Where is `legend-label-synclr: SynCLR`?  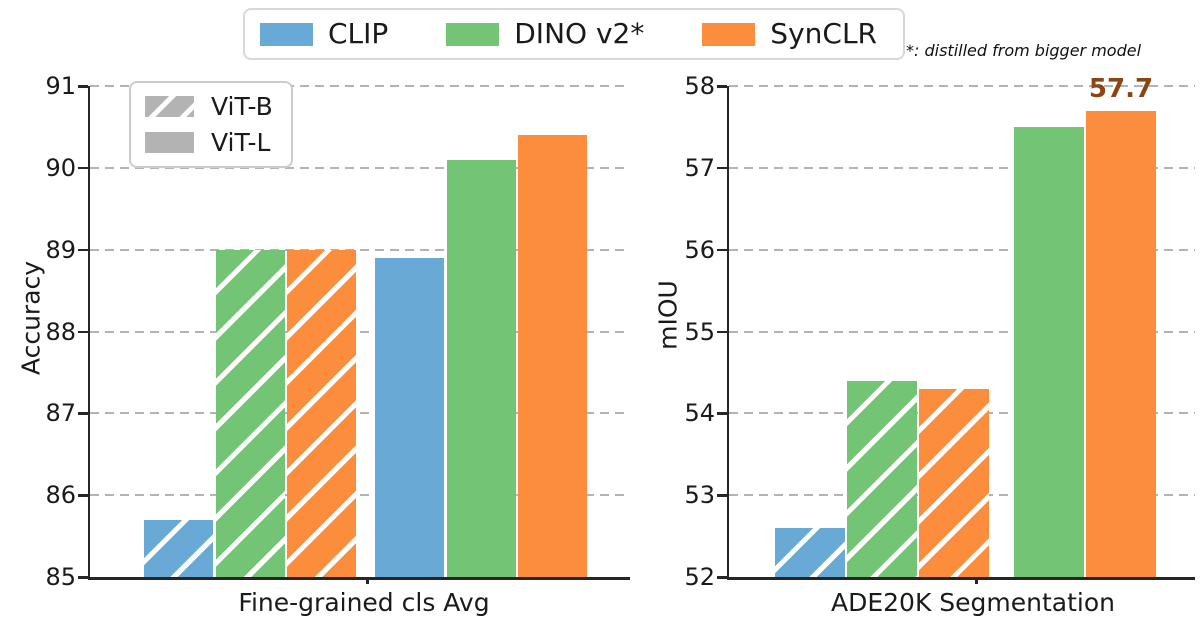
legend-label-synclr: SynCLR is located at coordinates (823, 33).